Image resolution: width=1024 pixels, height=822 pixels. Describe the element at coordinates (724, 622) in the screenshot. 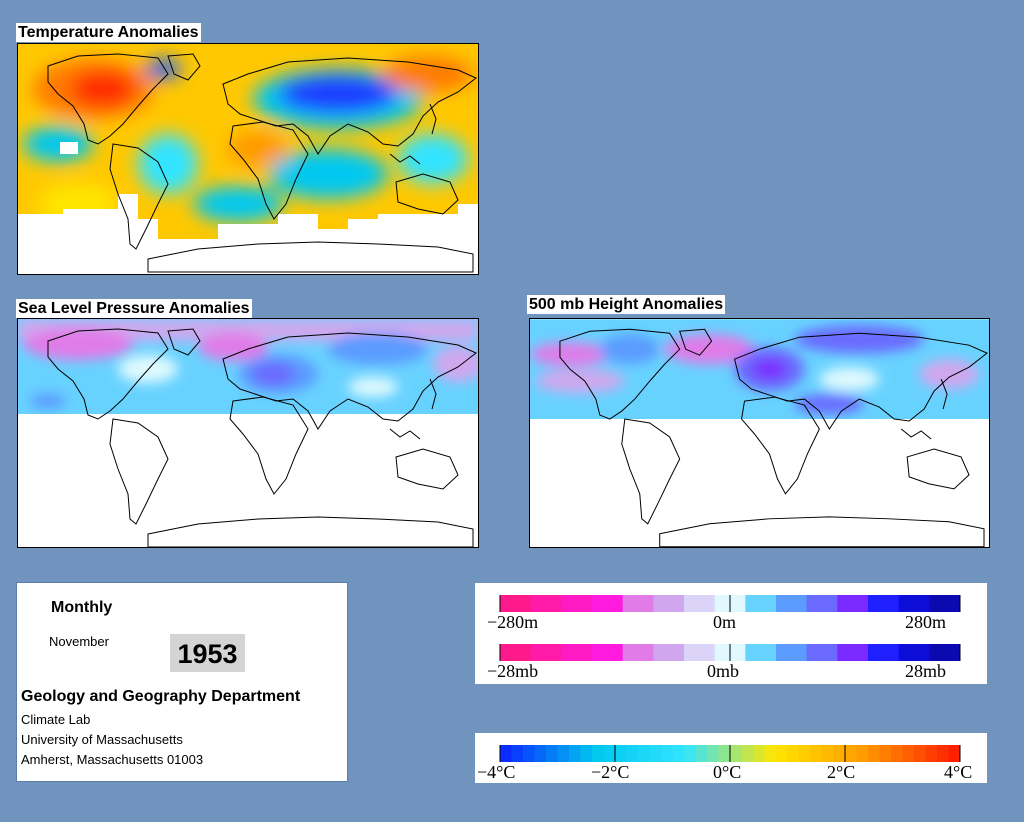

I see `height-mid-label: 0m` at that location.